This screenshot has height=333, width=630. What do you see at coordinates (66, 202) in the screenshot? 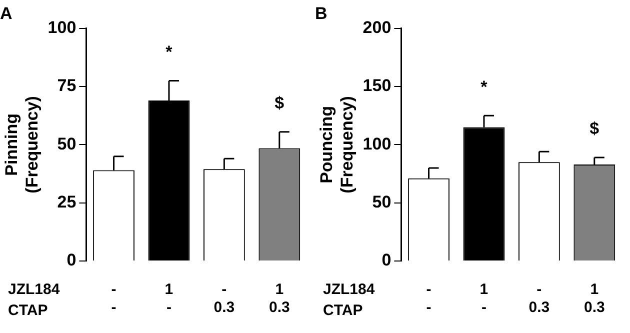
I see `y-tick-label: 25` at bounding box center [66, 202].